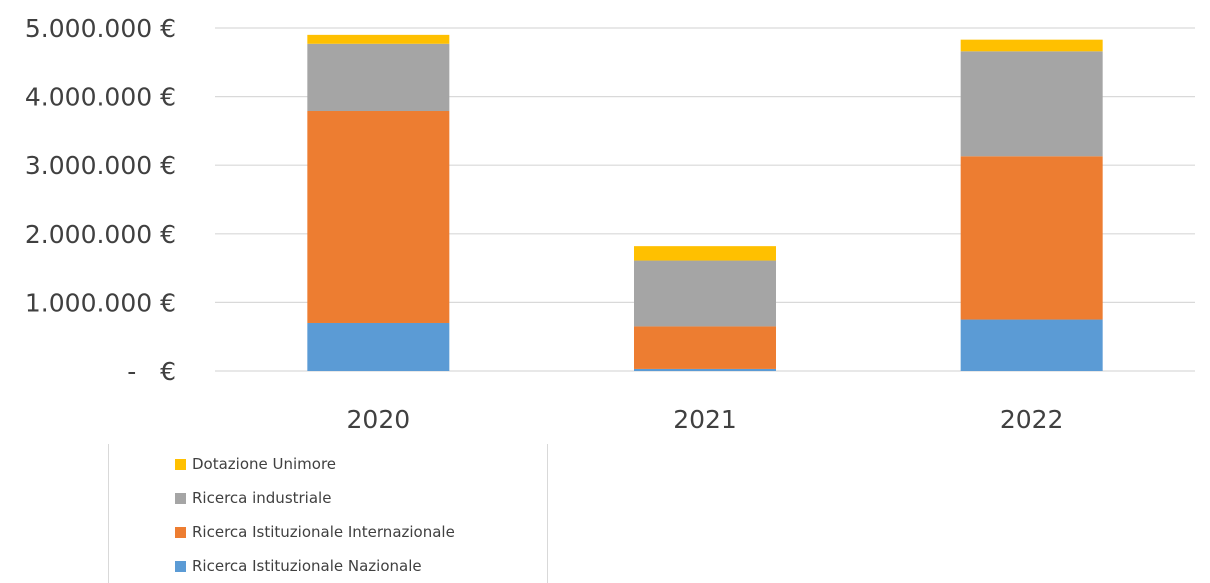 This screenshot has height=583, width=1210. I want to click on bar-segment-2022-ricerca-istituzionale-nazionale, so click(1031, 345).